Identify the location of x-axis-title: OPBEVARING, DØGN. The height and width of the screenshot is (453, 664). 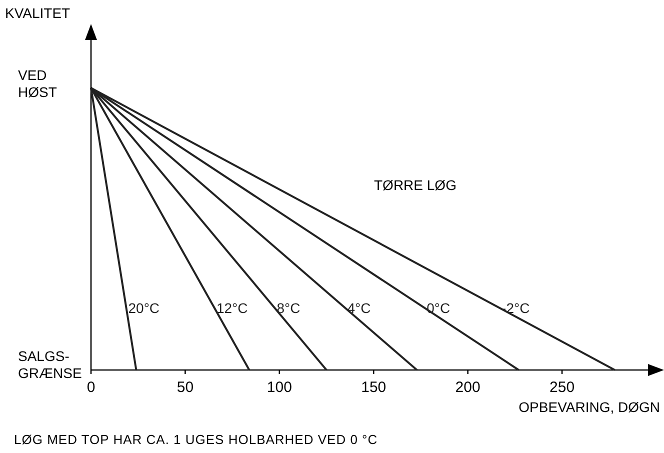
(589, 407).